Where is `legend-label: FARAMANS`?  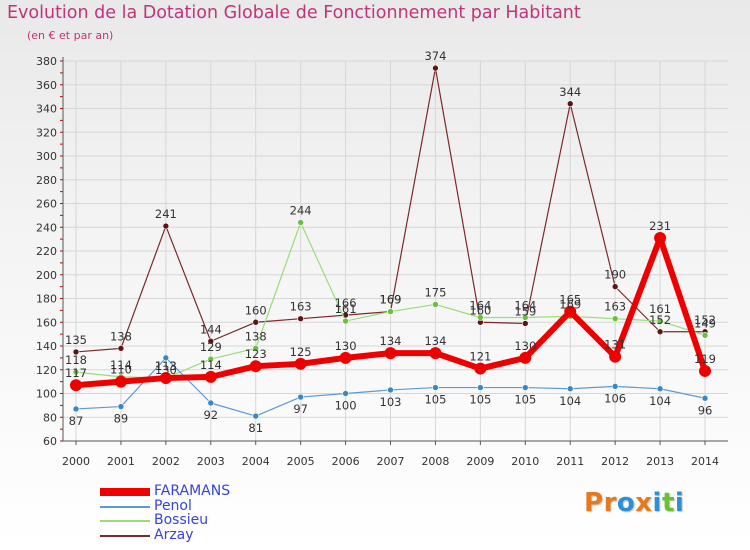 legend-label: FARAMANS is located at coordinates (192, 491).